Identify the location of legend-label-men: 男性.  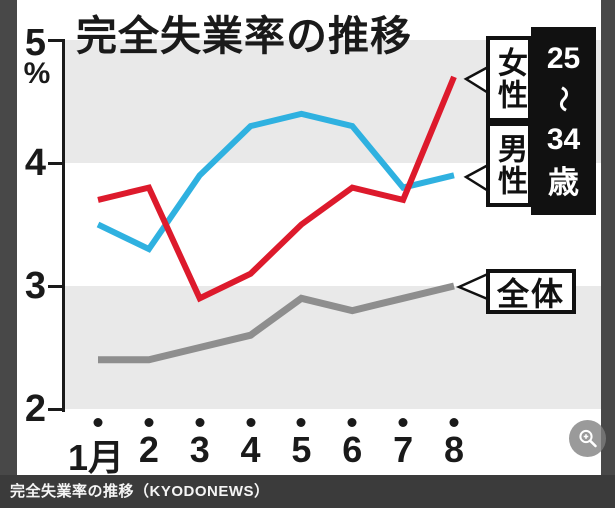
(509, 164).